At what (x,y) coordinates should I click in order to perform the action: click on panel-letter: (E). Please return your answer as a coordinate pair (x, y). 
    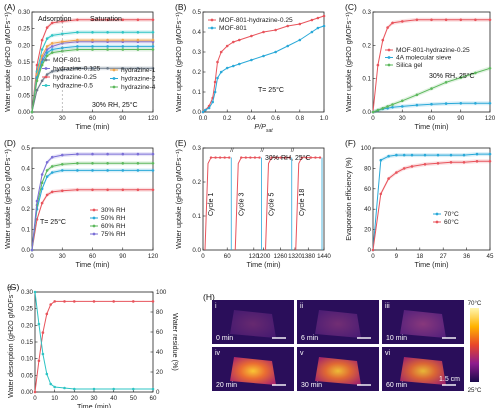
    Looking at the image, I should click on (181, 143).